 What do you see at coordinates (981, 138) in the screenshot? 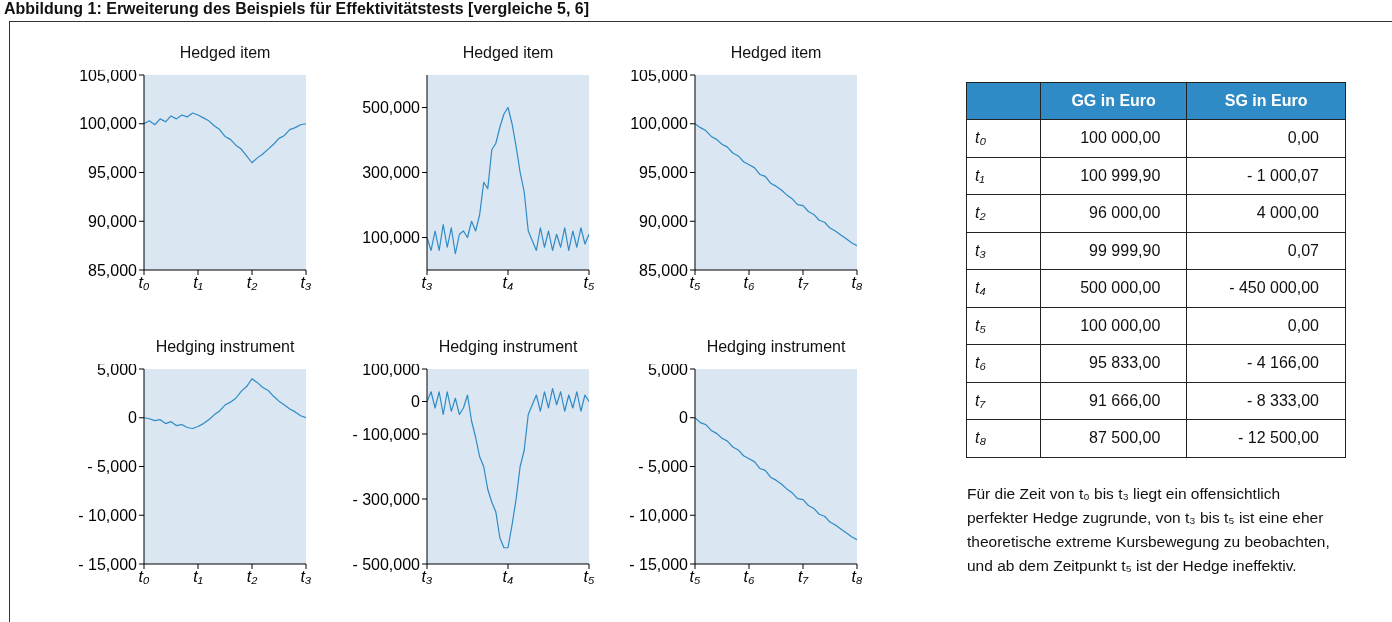
I see `category-label: t₀` at bounding box center [981, 138].